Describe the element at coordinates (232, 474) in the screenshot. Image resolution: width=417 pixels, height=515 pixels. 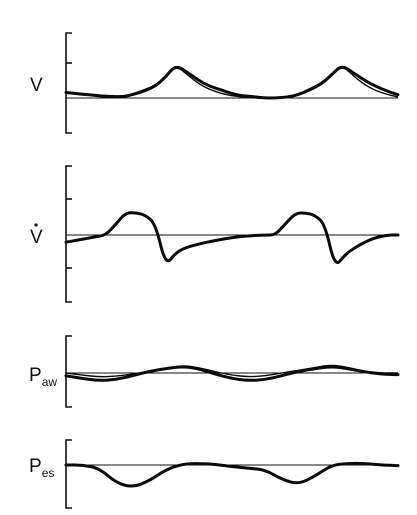
I see `panel-pes-trace` at that location.